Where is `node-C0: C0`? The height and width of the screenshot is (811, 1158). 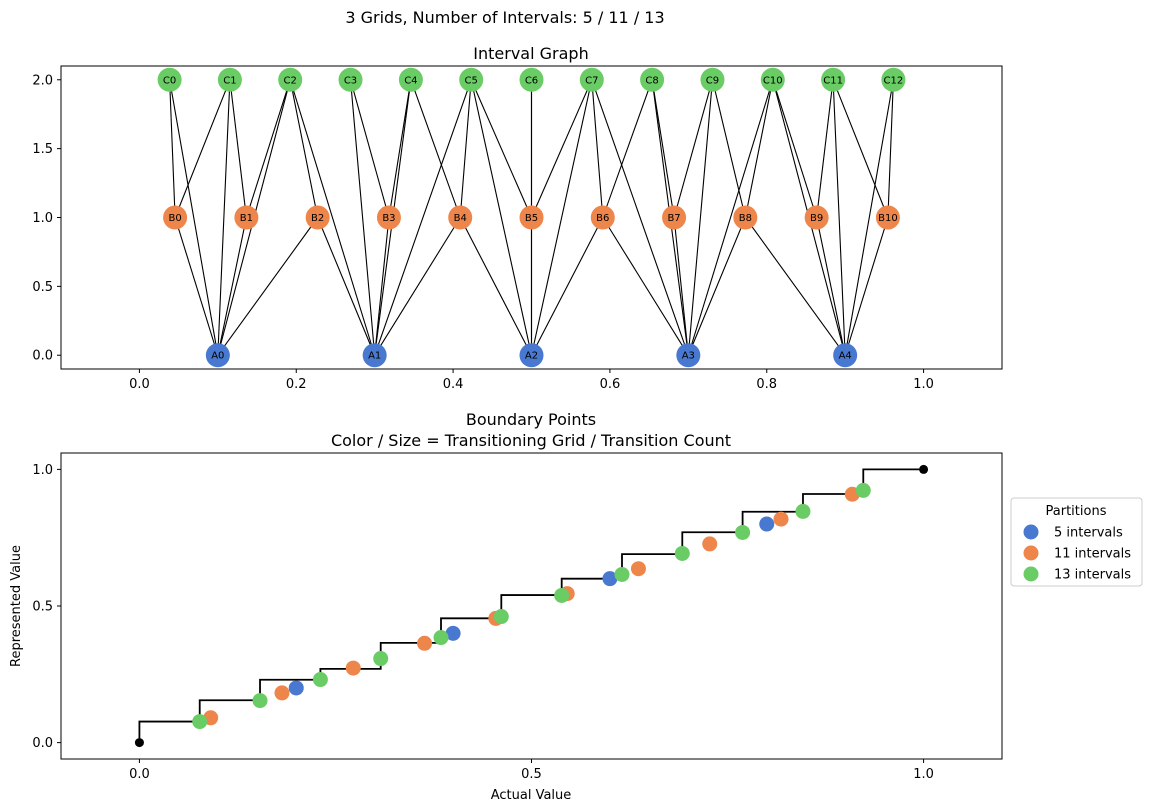 node-C0: C0 is located at coordinates (169, 79).